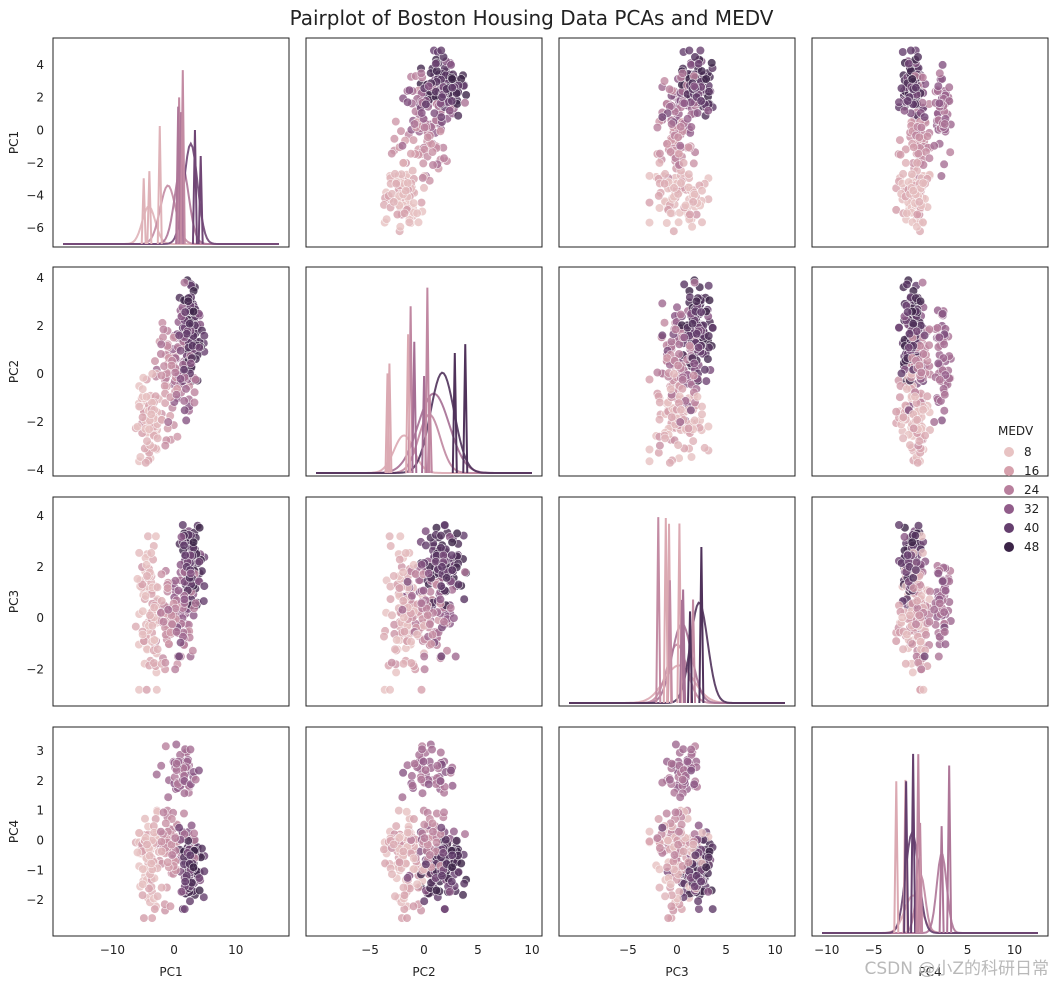  What do you see at coordinates (1016, 431) in the screenshot?
I see `legend-title: MEDV` at bounding box center [1016, 431].